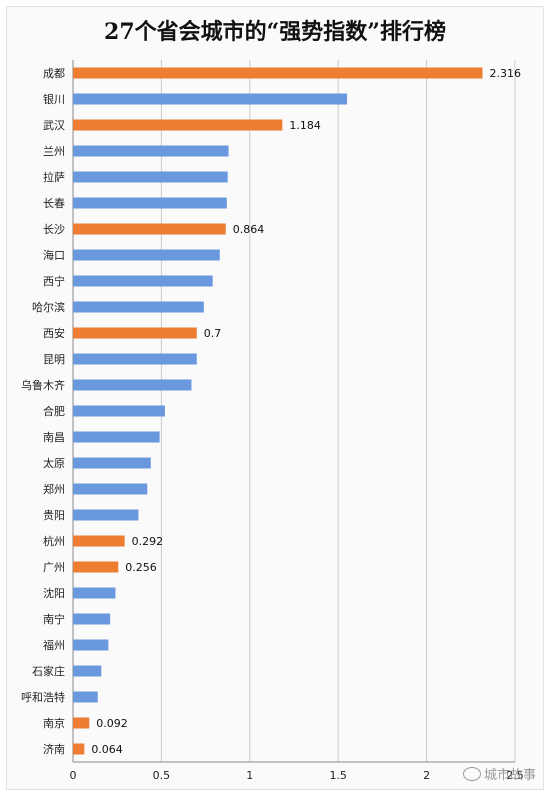 The width and height of the screenshot is (550, 795). What do you see at coordinates (54, 723) in the screenshot?
I see `category-label: 南京` at bounding box center [54, 723].